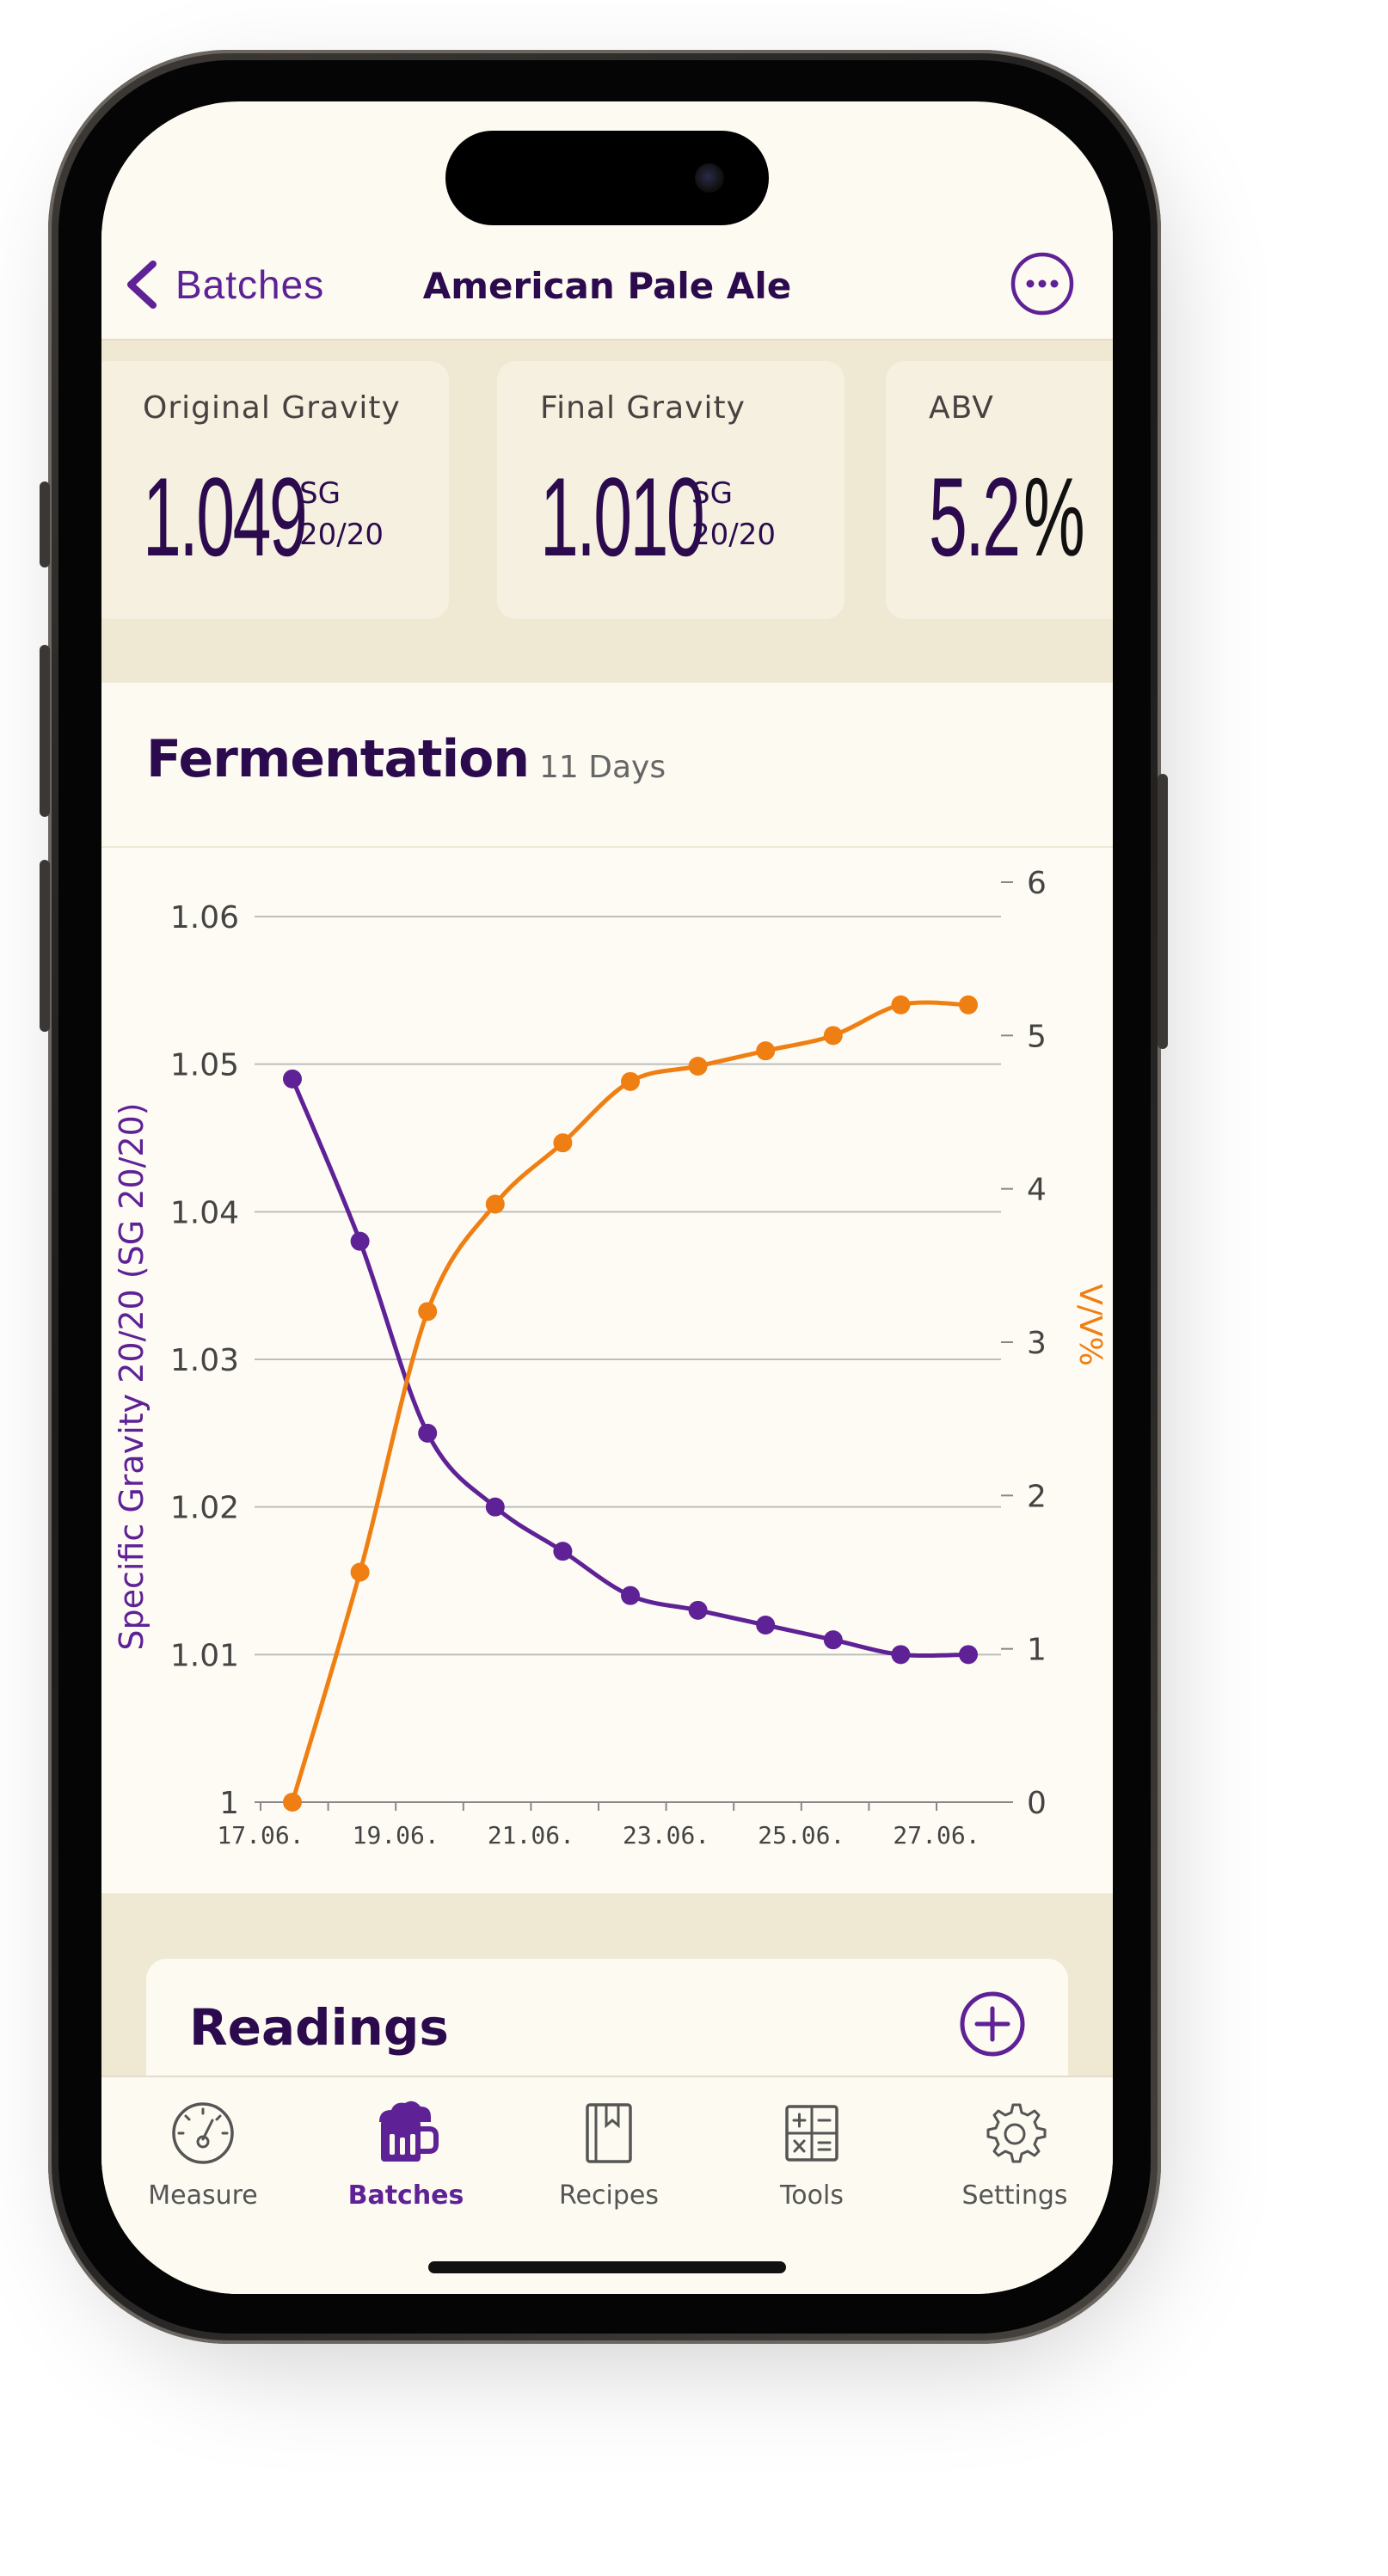  Describe the element at coordinates (666, 1835) in the screenshot. I see `x-tick-label: 23.06.` at that location.